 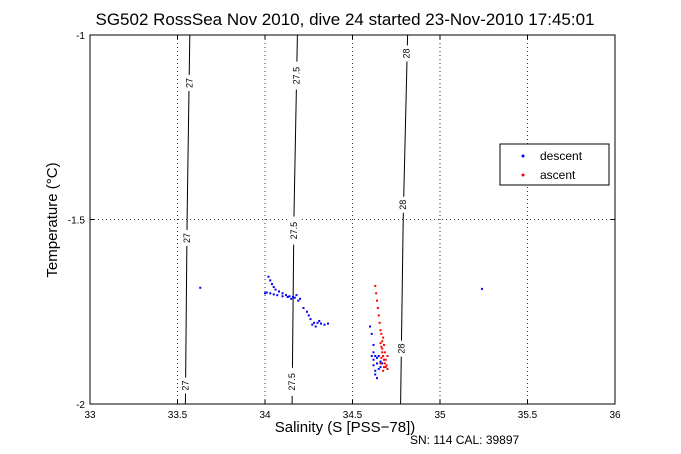 What do you see at coordinates (77, 221) in the screenshot?
I see `y-tick-label: -1.5` at bounding box center [77, 221].